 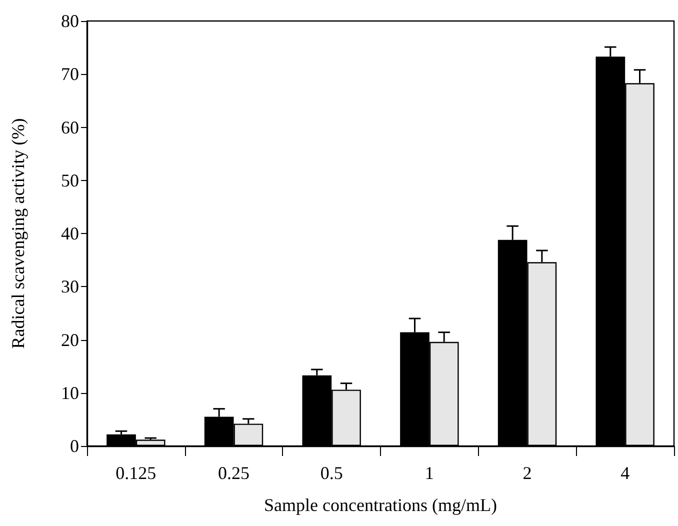 I want to click on x-tick-label: 0.5, so click(x=331, y=473).